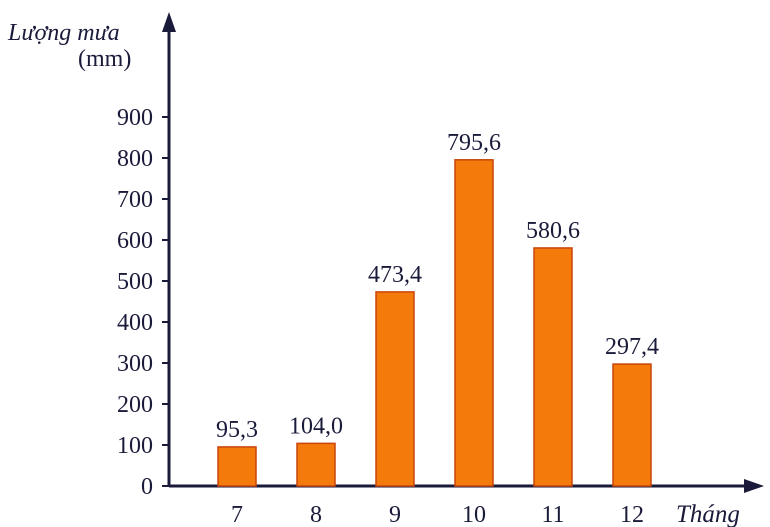  I want to click on y-tick-label: 200, so click(135, 405).